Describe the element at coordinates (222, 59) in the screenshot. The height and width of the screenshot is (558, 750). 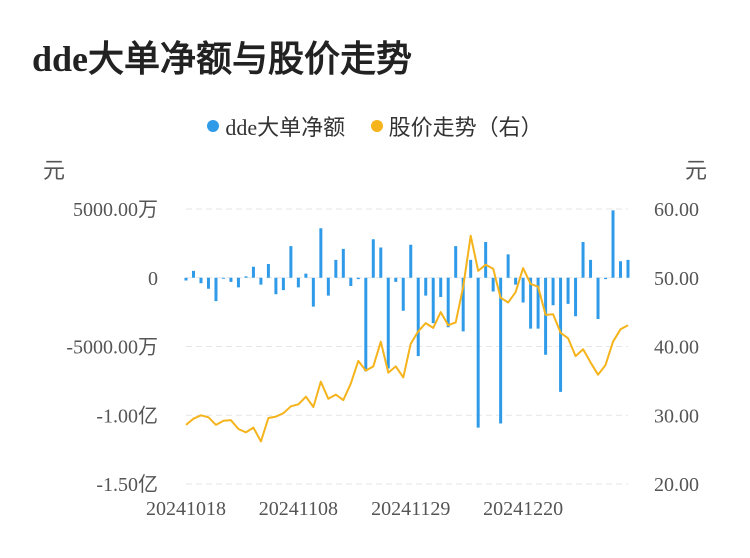
I see `chart-title: dde大单净额与股价走势` at that location.